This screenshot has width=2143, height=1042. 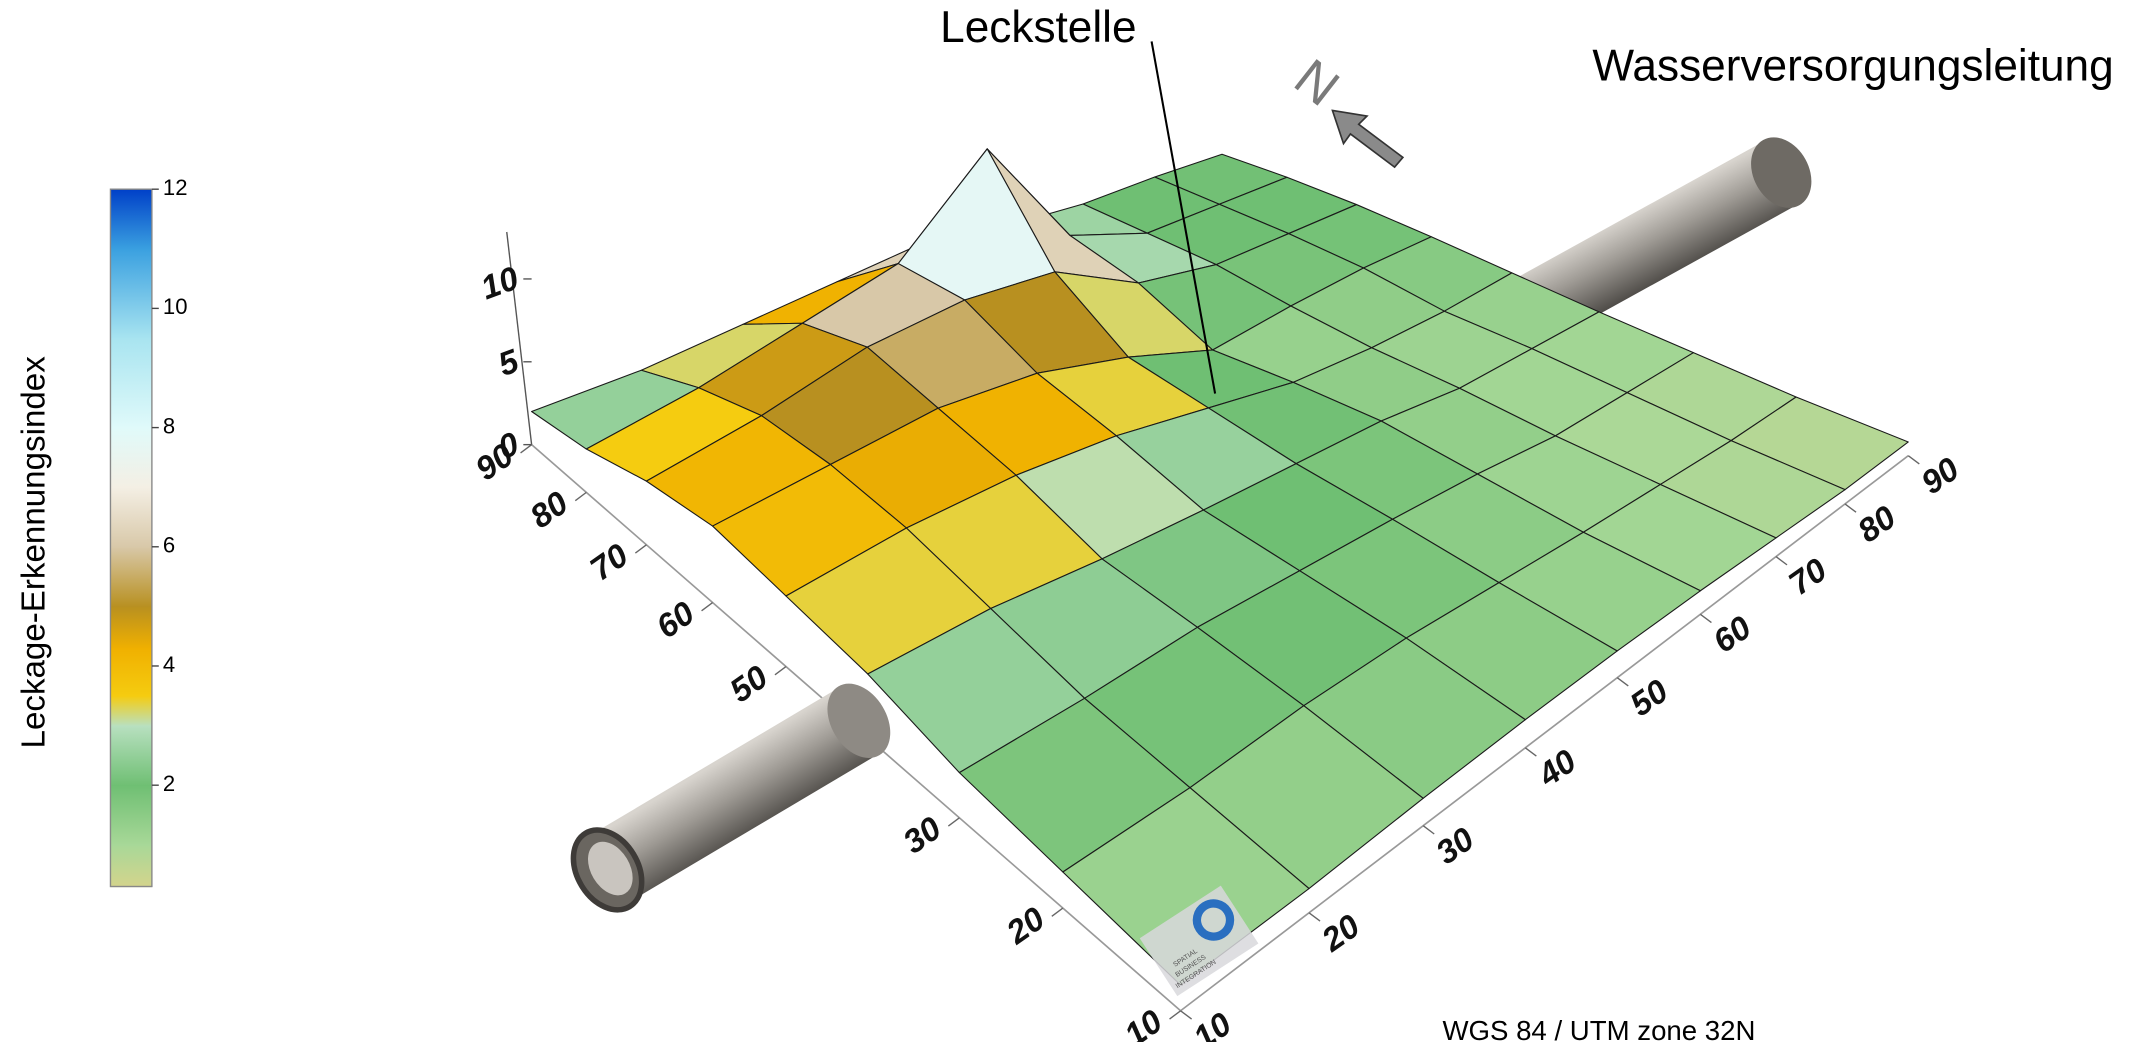 What do you see at coordinates (676, 620) in the screenshot?
I see `y-tick-label: 60` at bounding box center [676, 620].